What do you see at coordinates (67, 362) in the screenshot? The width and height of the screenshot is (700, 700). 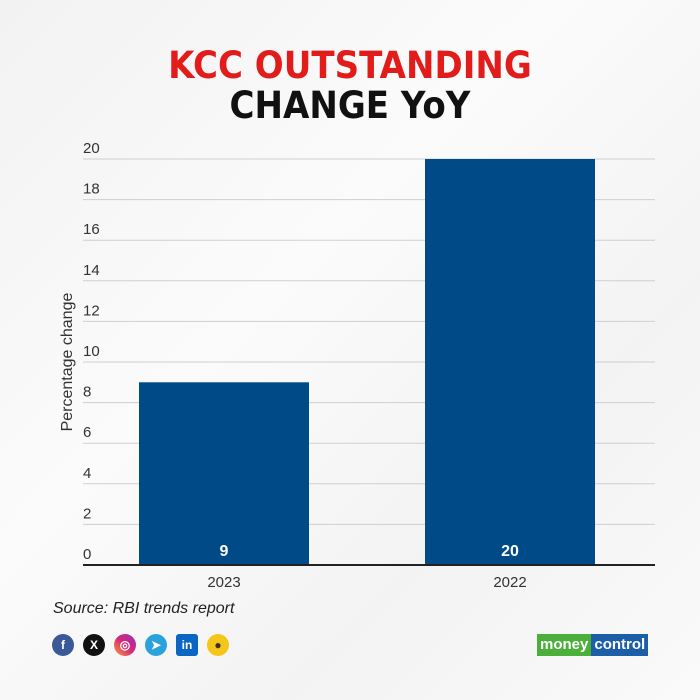 I see `y-axis-label: Percentage change` at bounding box center [67, 362].